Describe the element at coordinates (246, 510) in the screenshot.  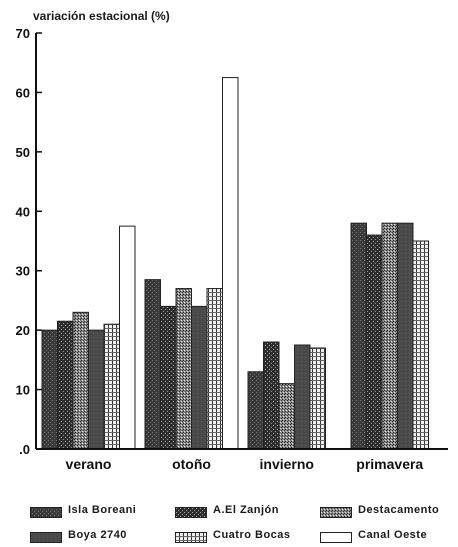
I see `legend-label: A.El Zanjón` at that location.